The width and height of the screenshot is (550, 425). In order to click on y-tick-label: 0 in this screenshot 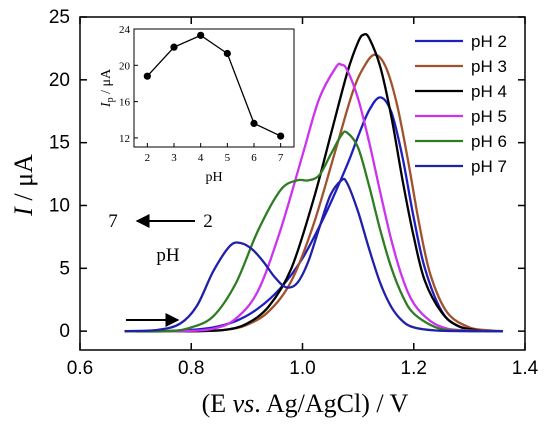, I will do `click(64, 331)`.